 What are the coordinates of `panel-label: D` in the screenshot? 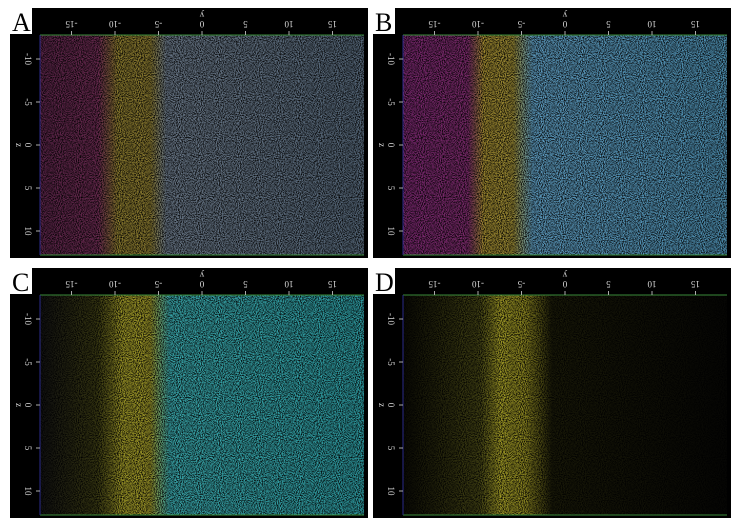 It's located at (384, 282).